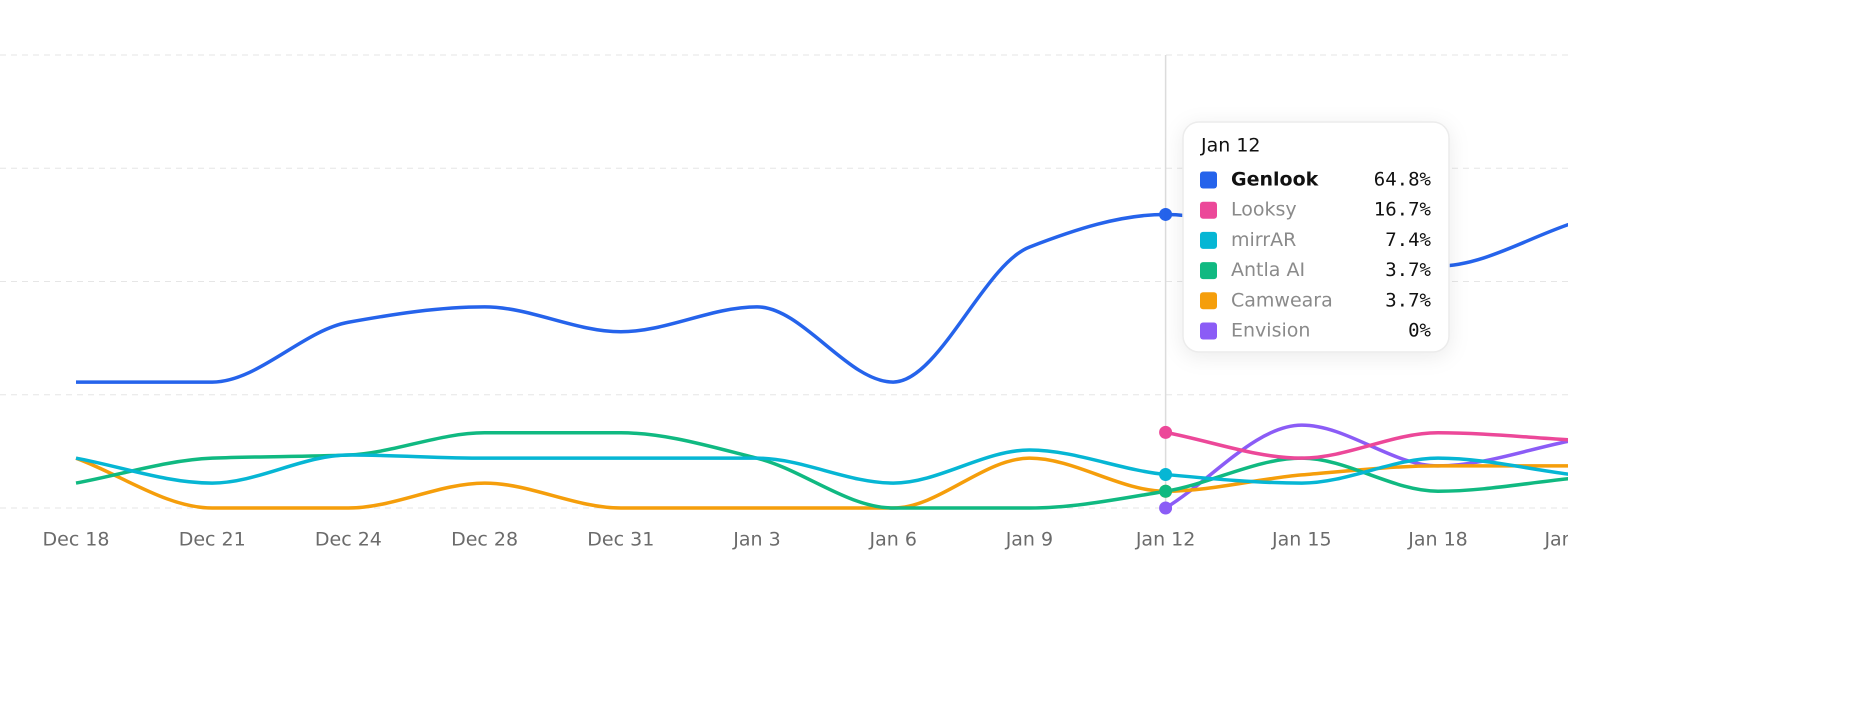 The image size is (1866, 722). I want to click on x-tick-label: Jan 22, so click(1573, 540).